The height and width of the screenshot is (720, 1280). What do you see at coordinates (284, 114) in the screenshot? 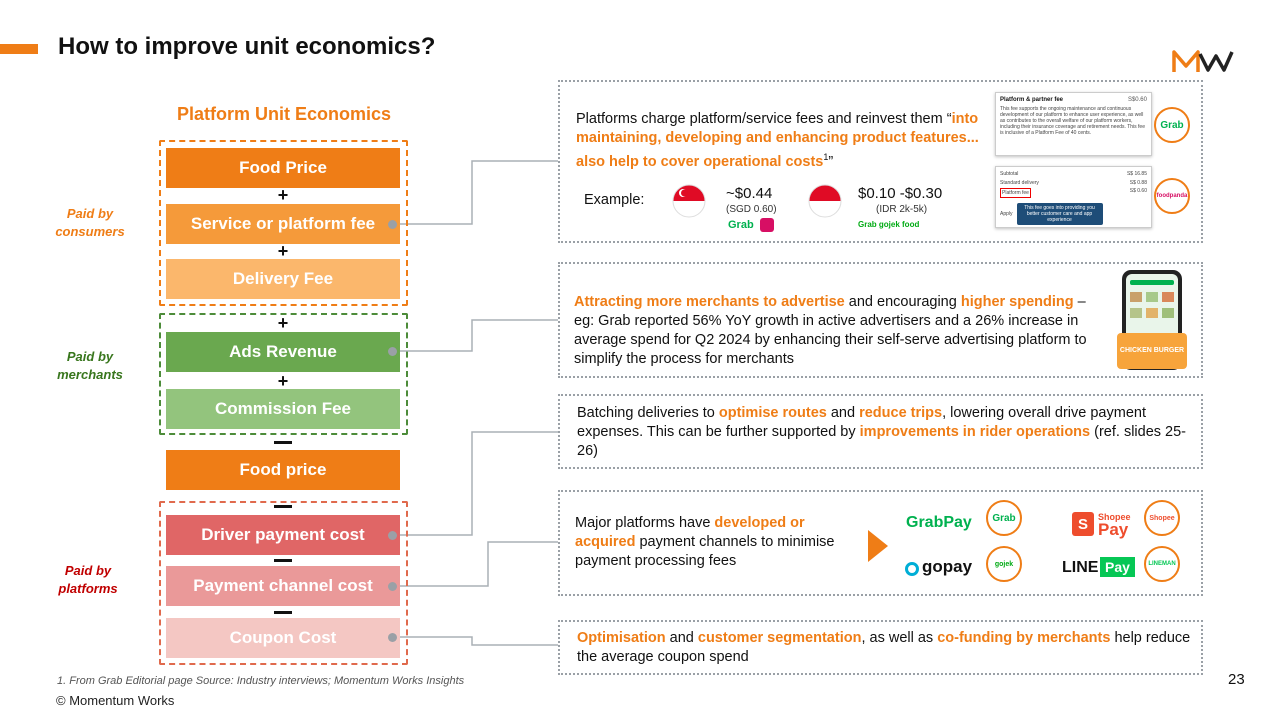
I see `diagram-title: Platform Unit Economics` at bounding box center [284, 114].